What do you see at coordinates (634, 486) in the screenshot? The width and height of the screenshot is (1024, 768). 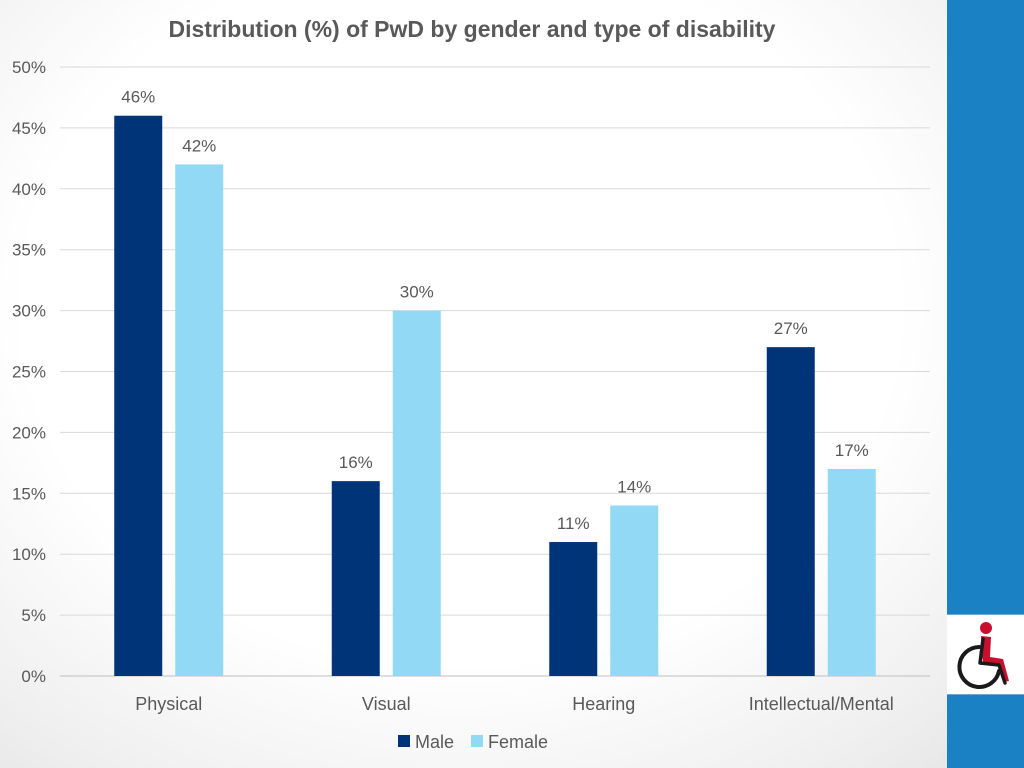 I see `data-label: 14%` at bounding box center [634, 486].